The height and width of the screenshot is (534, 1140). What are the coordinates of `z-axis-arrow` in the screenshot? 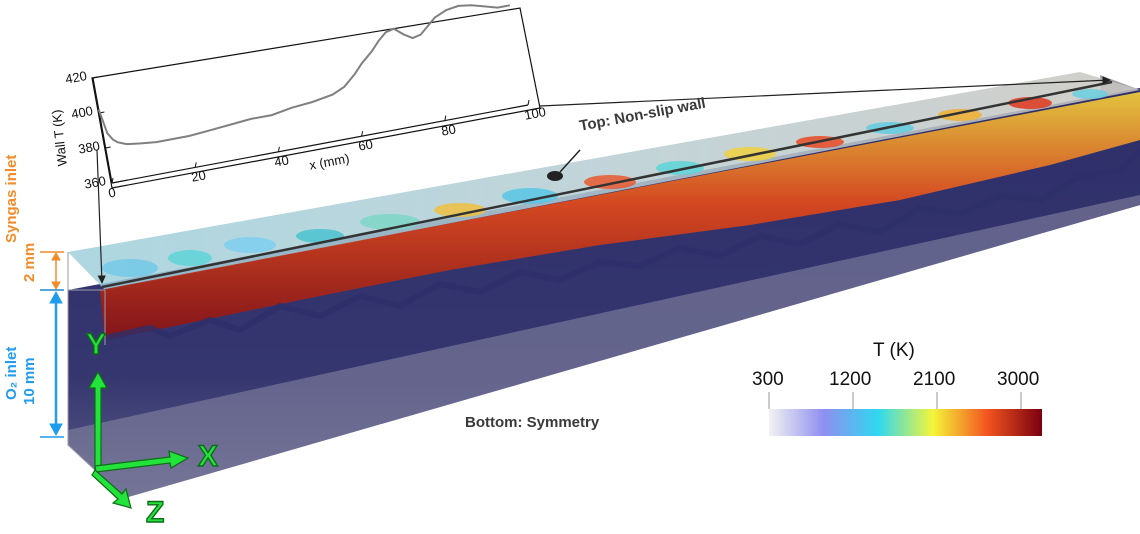 It's located at (111, 489).